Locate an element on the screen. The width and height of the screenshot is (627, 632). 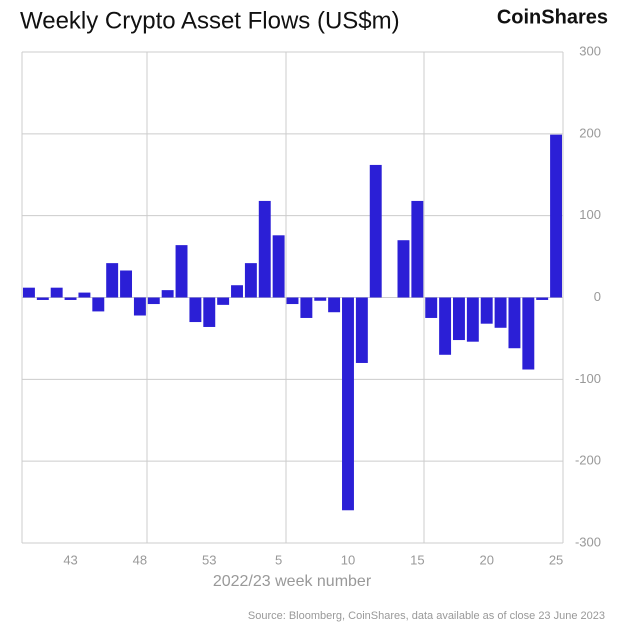
y-tick-label: -300 is located at coordinates (588, 541).